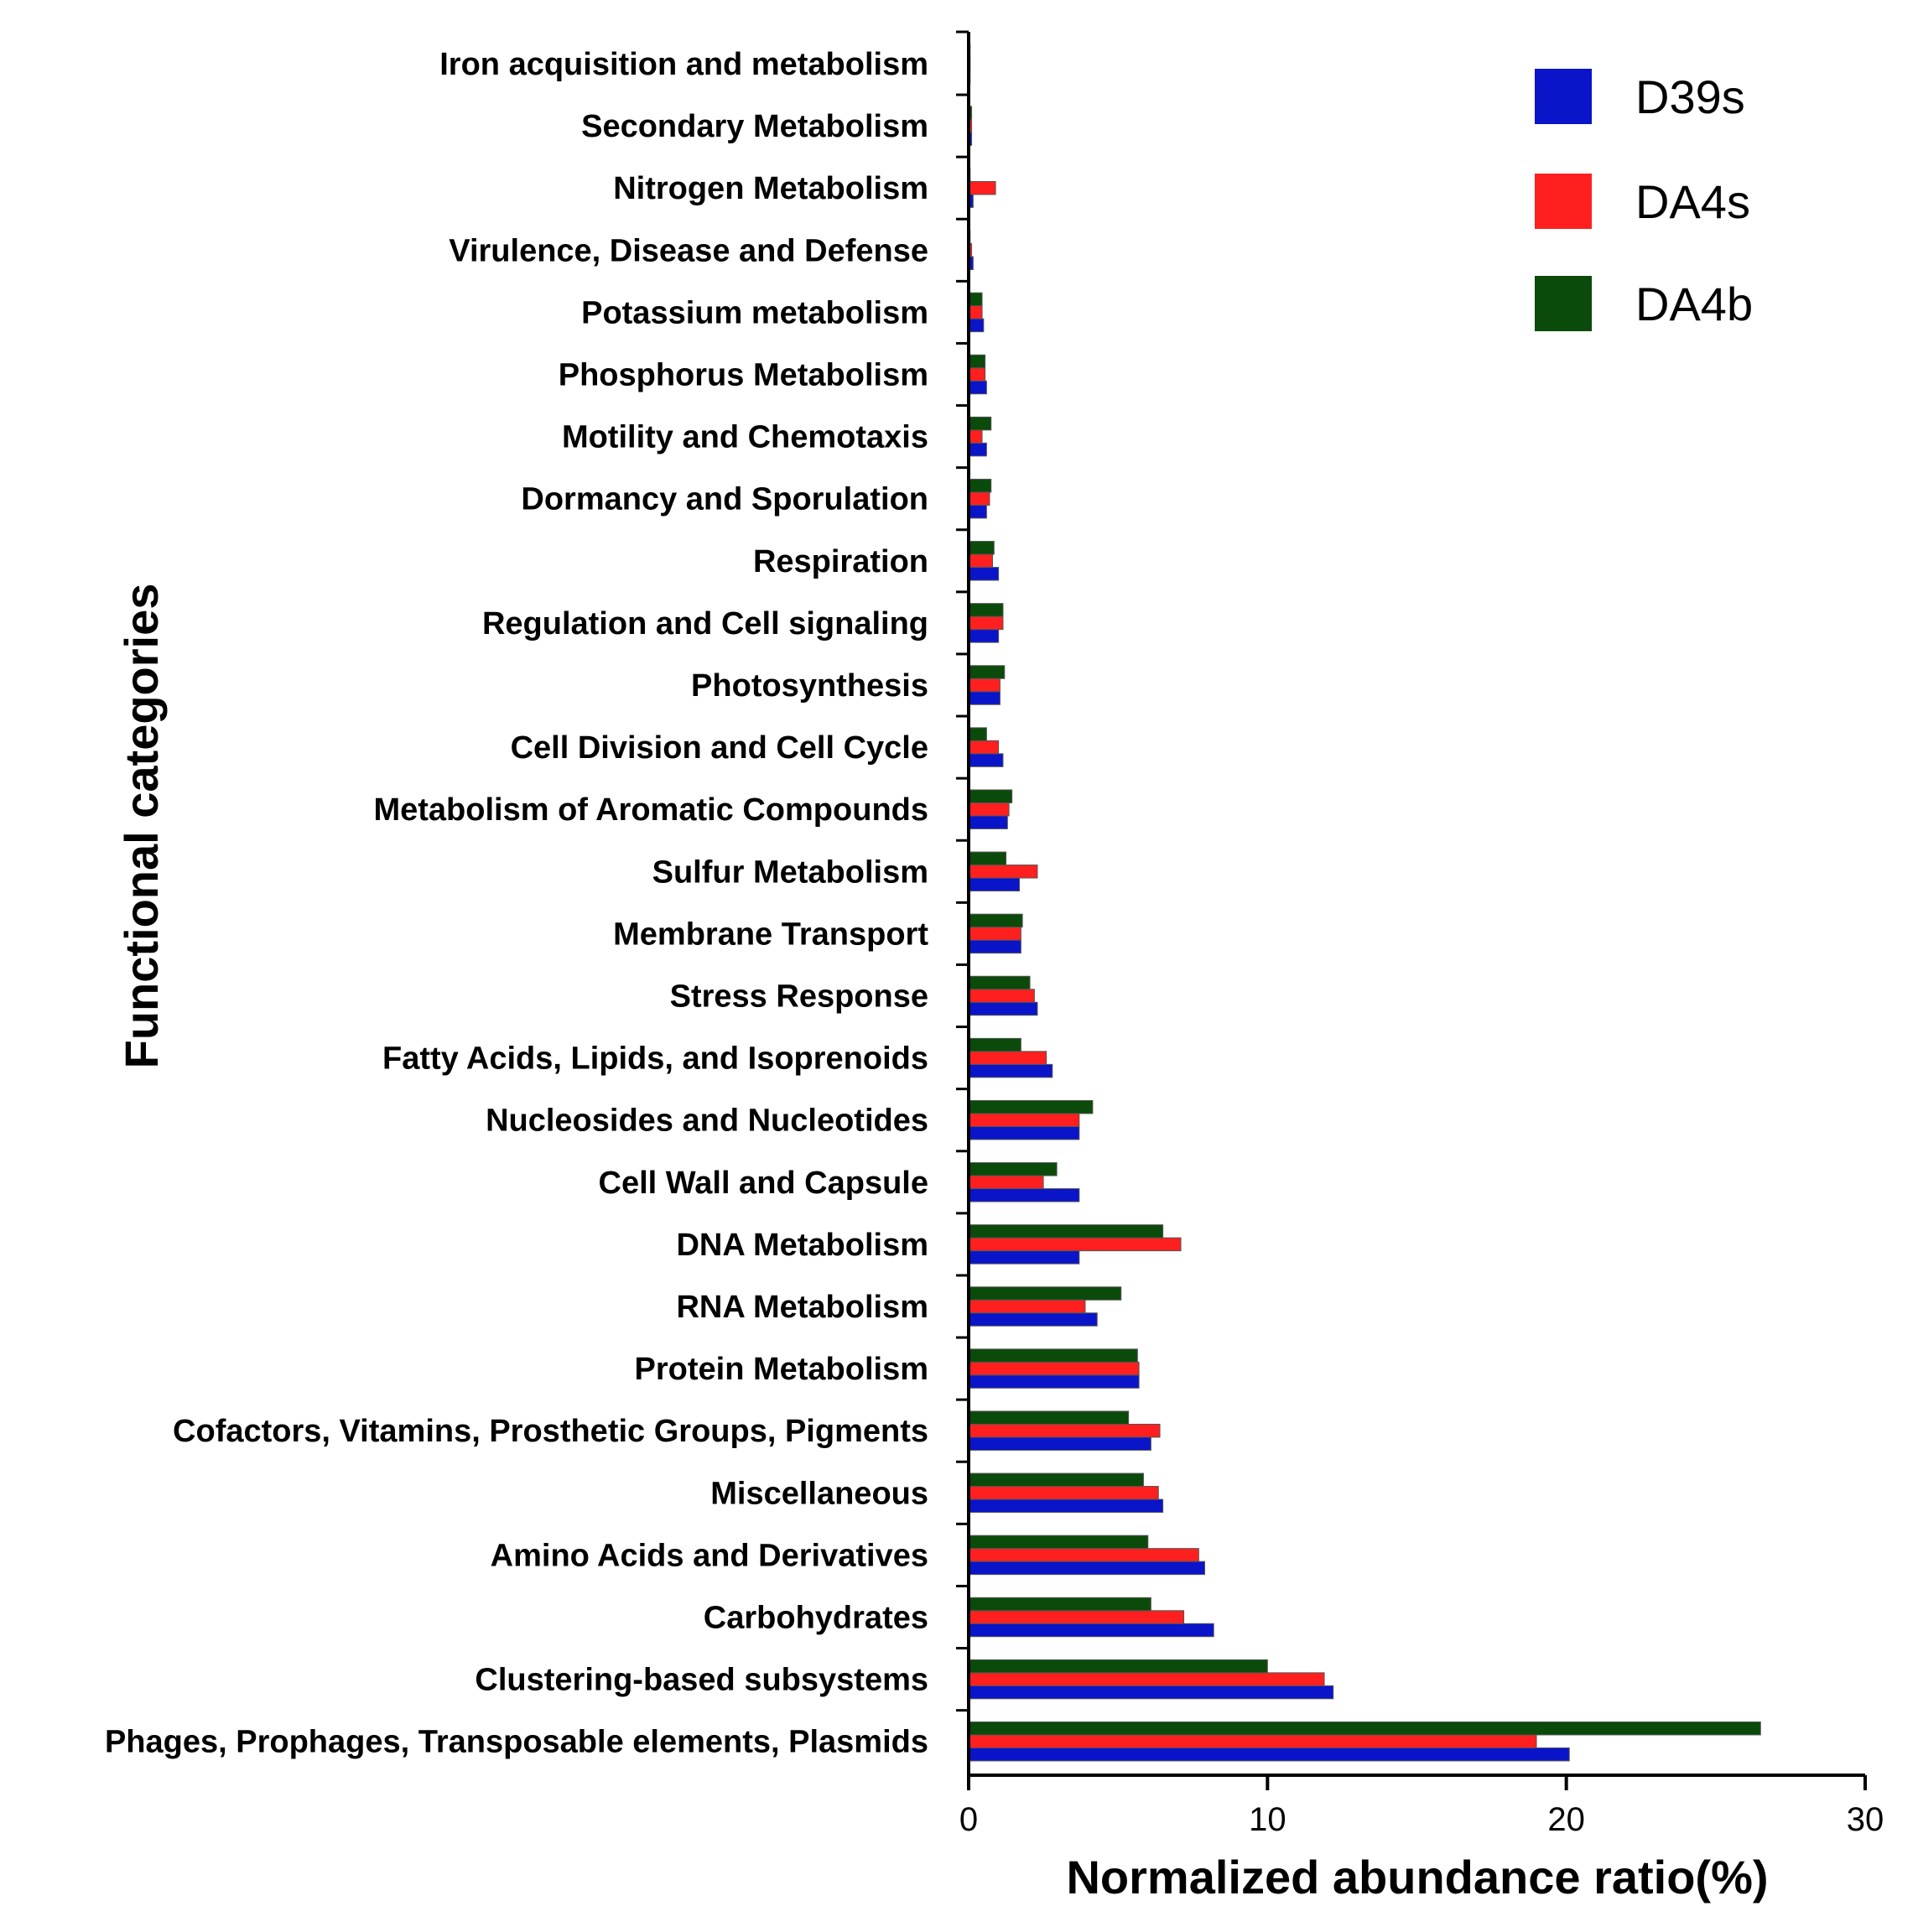 Image resolution: width=1918 pixels, height=1932 pixels. Describe the element at coordinates (763, 1183) in the screenshot. I see `category-label: Cell Wall and Capsule` at that location.